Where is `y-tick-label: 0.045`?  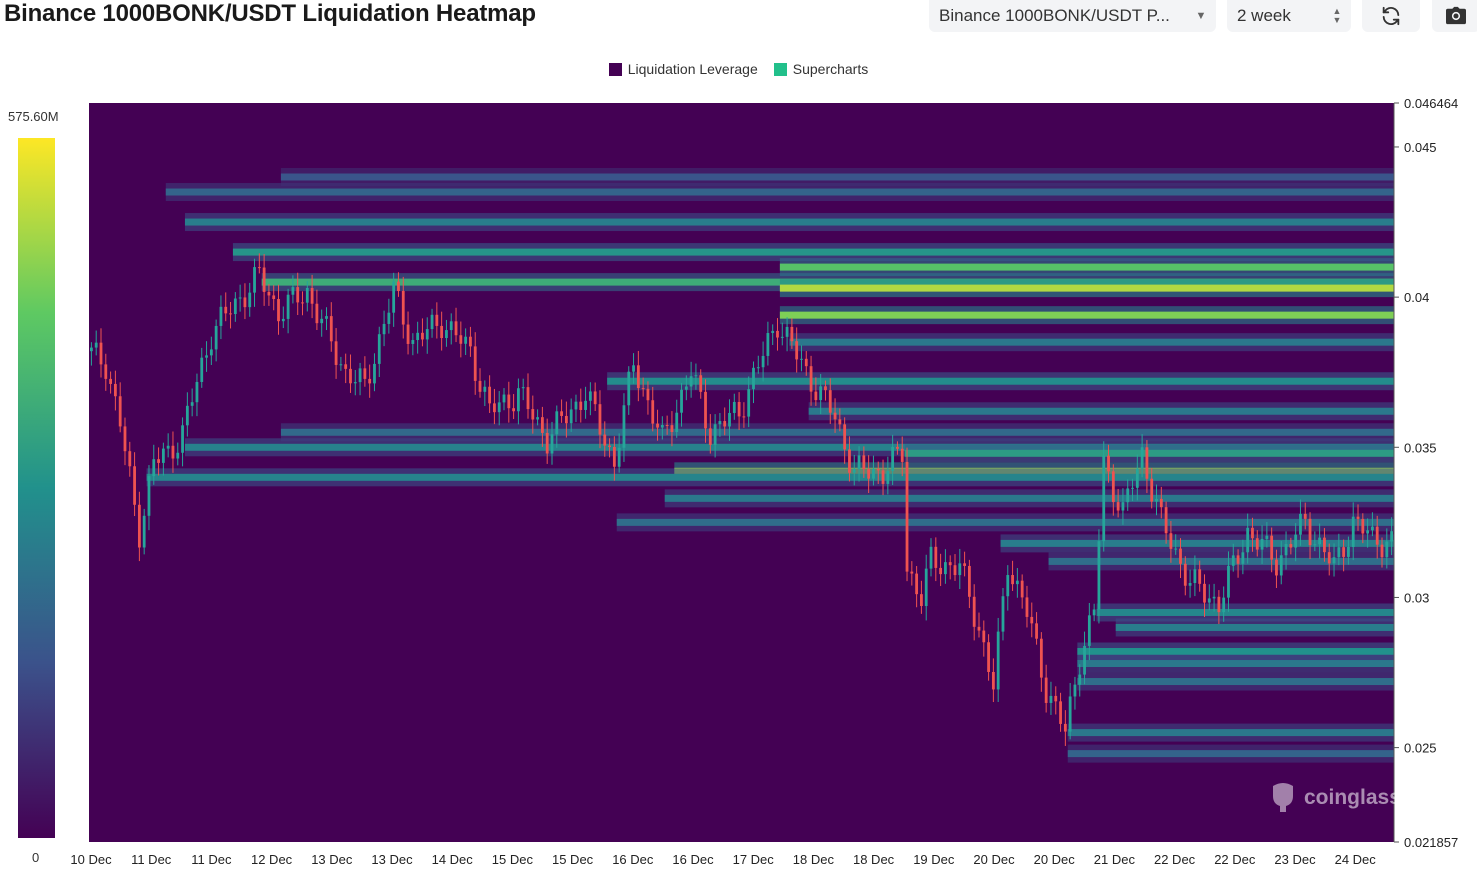
y-tick-label: 0.045 is located at coordinates (1420, 147).